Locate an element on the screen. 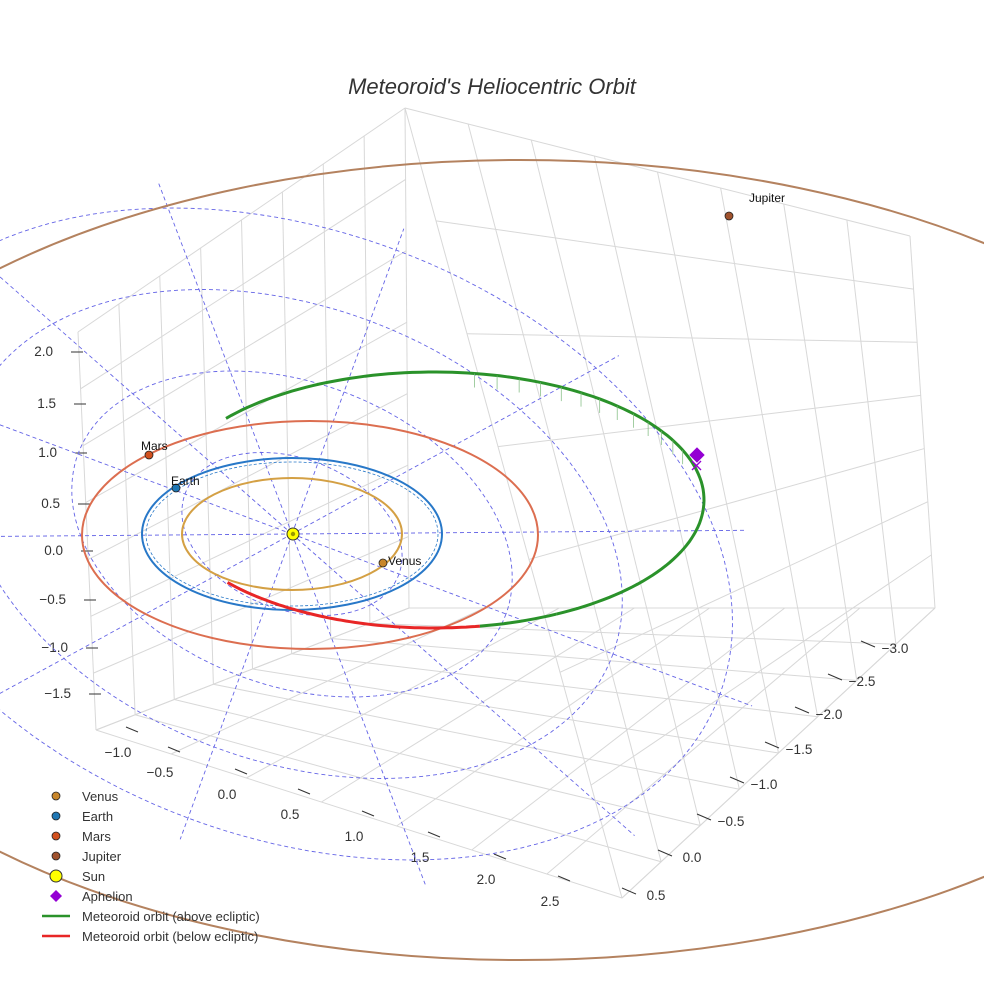 This screenshot has width=984, height=984. x-axis-tick-label: 1.0 is located at coordinates (354, 836).